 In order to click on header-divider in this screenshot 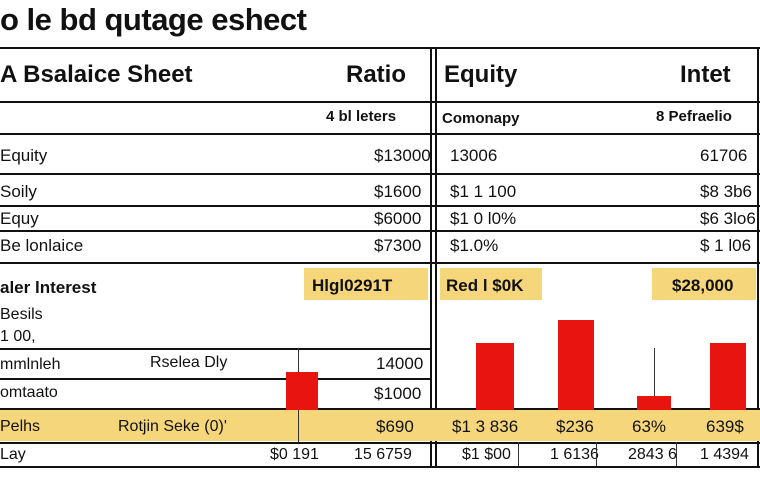, I will do `click(380, 102)`.